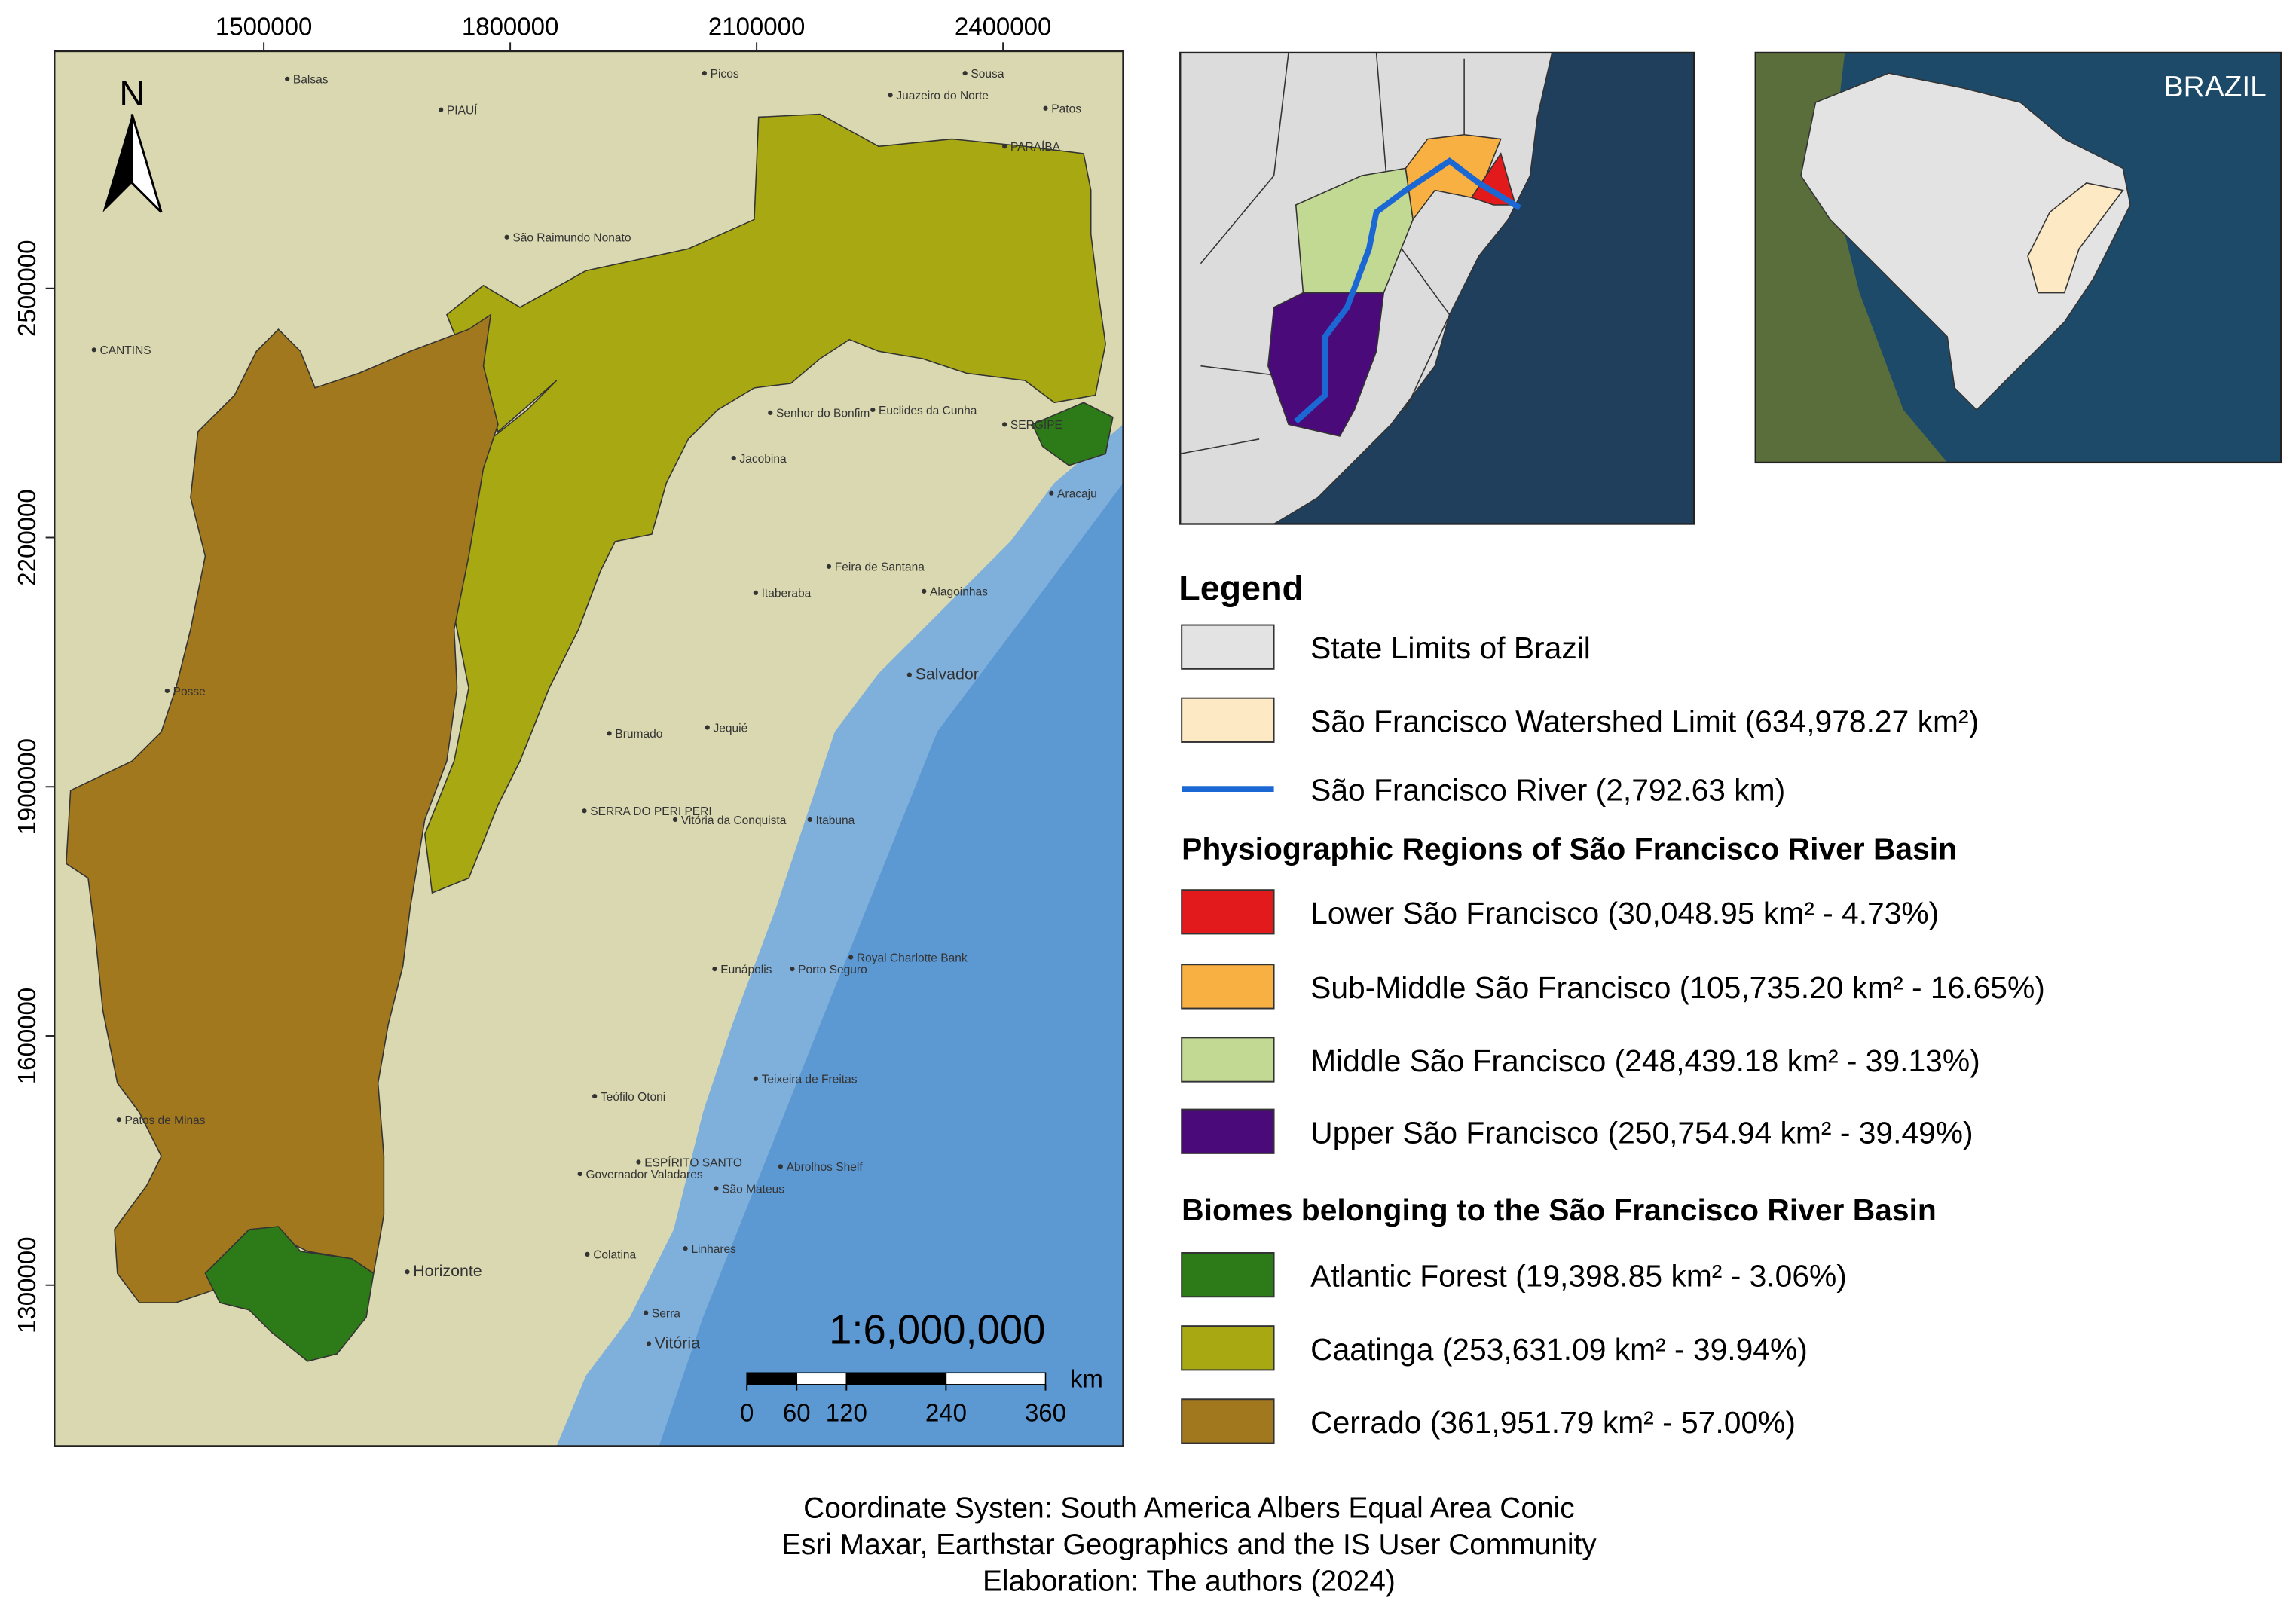  What do you see at coordinates (677, 1343) in the screenshot?
I see `place-label: Vitória` at bounding box center [677, 1343].